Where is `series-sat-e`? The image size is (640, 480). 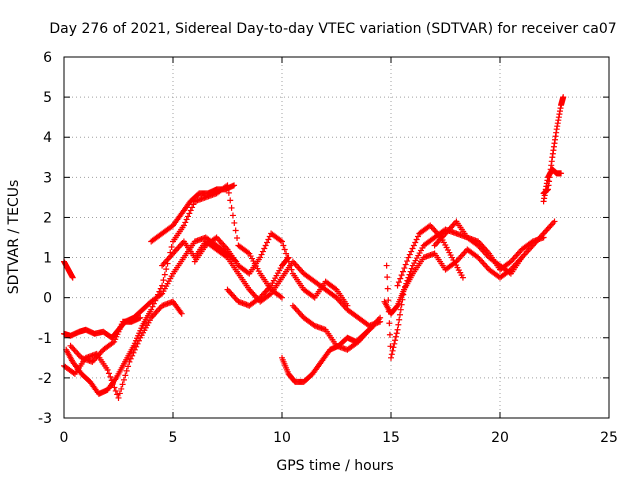 series-sat-e is located at coordinates (105, 339).